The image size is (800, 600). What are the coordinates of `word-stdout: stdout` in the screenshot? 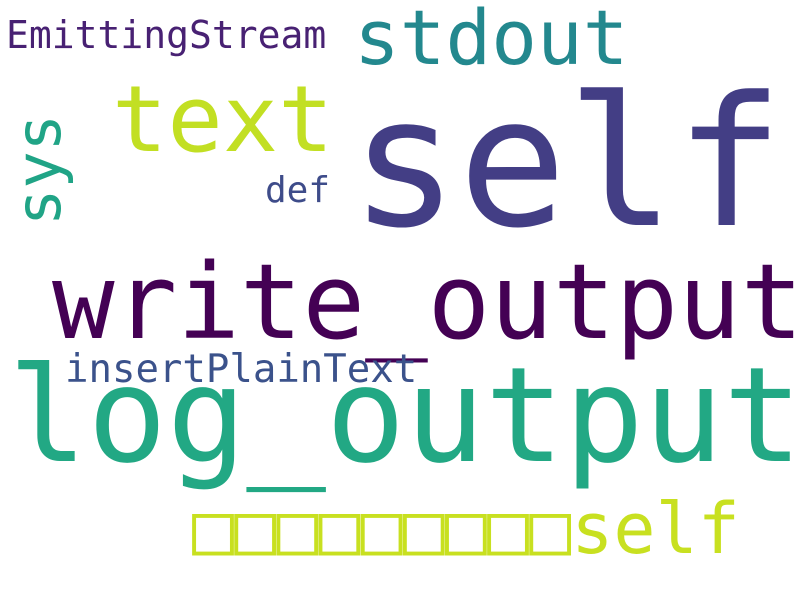 It's located at (491, 41).